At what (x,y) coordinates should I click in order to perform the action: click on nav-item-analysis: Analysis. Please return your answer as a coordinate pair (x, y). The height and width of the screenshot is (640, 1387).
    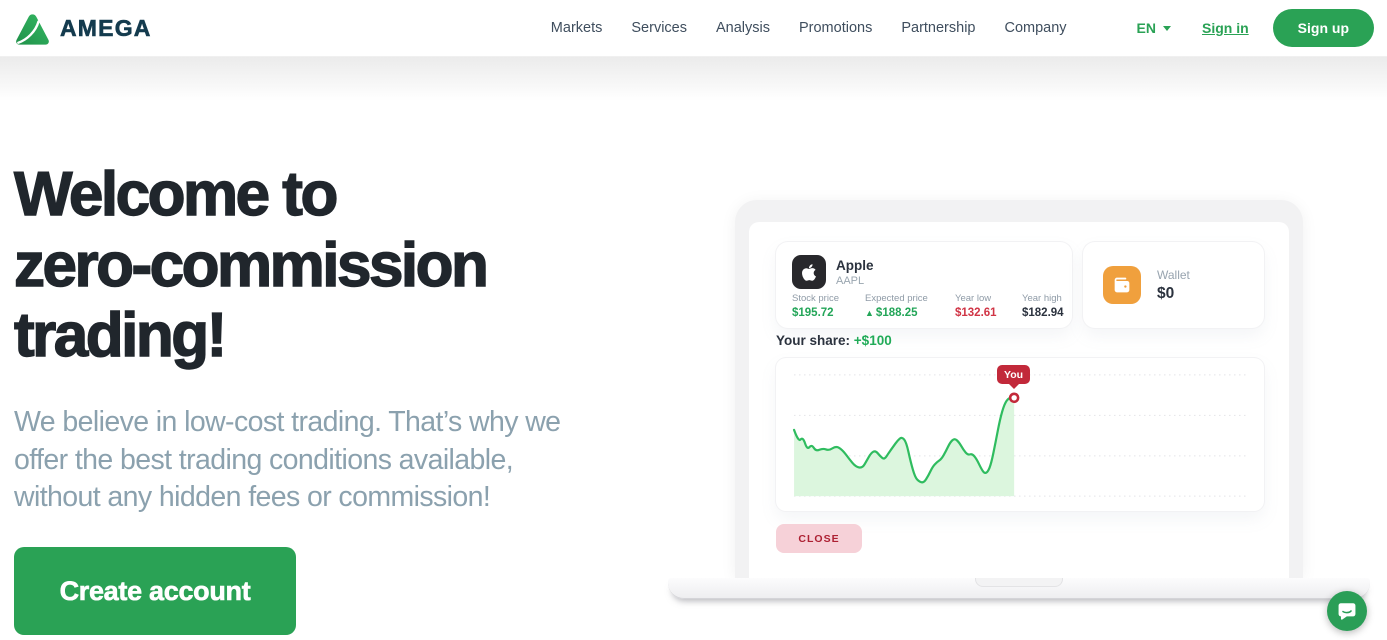
    Looking at the image, I should click on (742, 28).